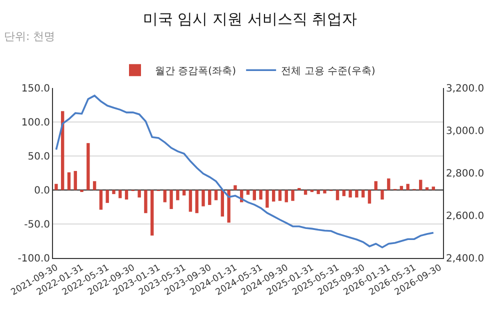  I want to click on y-tick-label: 50.0, so click(39, 157).